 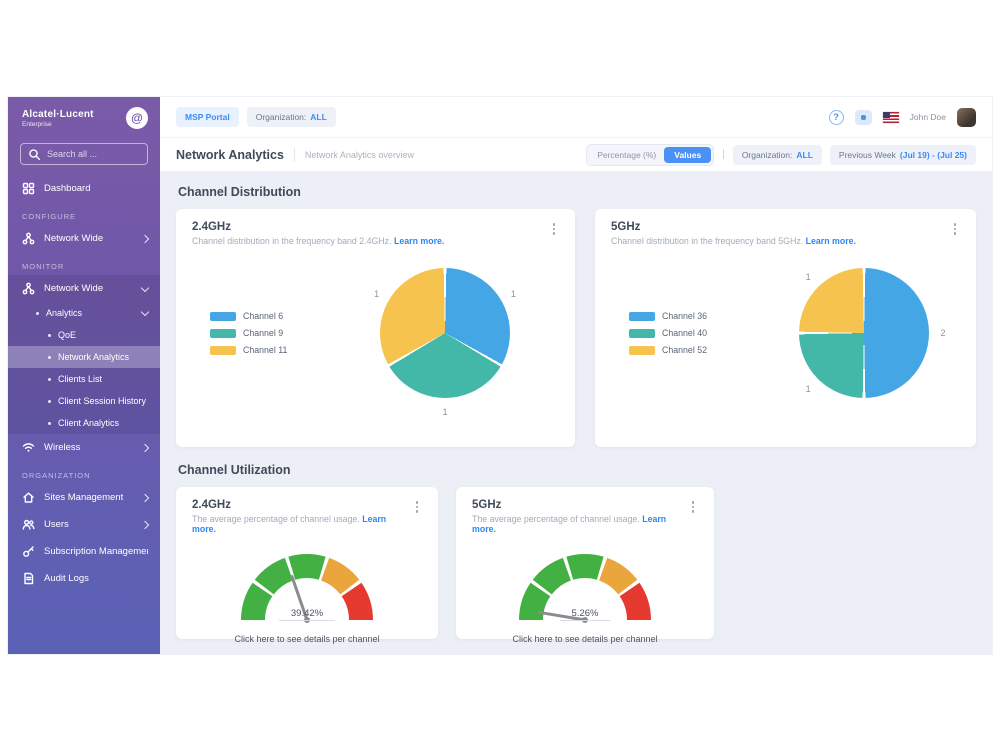 I want to click on sidebar-section-organization: ORGANIZATION, so click(x=56, y=475).